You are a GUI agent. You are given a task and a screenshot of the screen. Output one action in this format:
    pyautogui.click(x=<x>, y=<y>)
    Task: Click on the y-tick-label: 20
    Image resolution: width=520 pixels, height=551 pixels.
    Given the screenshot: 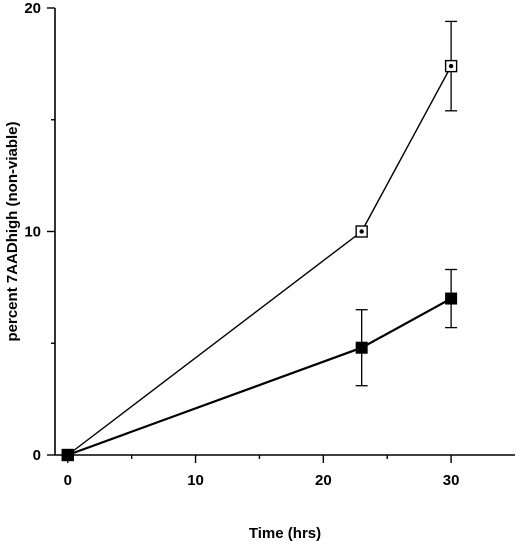 What is the action you would take?
    pyautogui.click(x=32, y=8)
    